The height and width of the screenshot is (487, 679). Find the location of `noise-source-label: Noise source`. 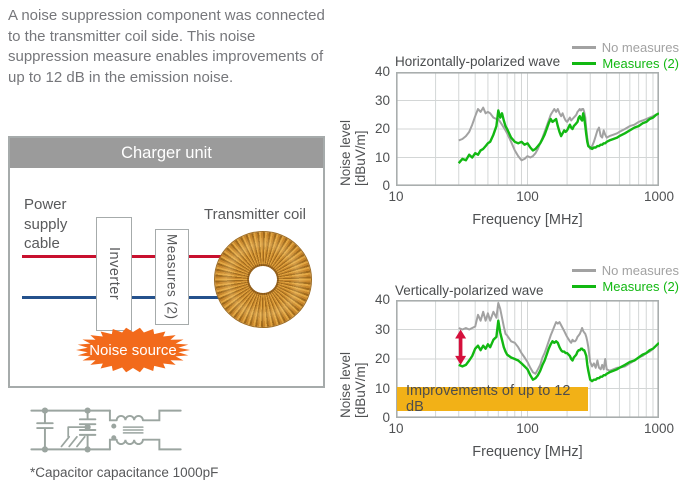

noise-source-label: Noise source is located at coordinates (133, 350).